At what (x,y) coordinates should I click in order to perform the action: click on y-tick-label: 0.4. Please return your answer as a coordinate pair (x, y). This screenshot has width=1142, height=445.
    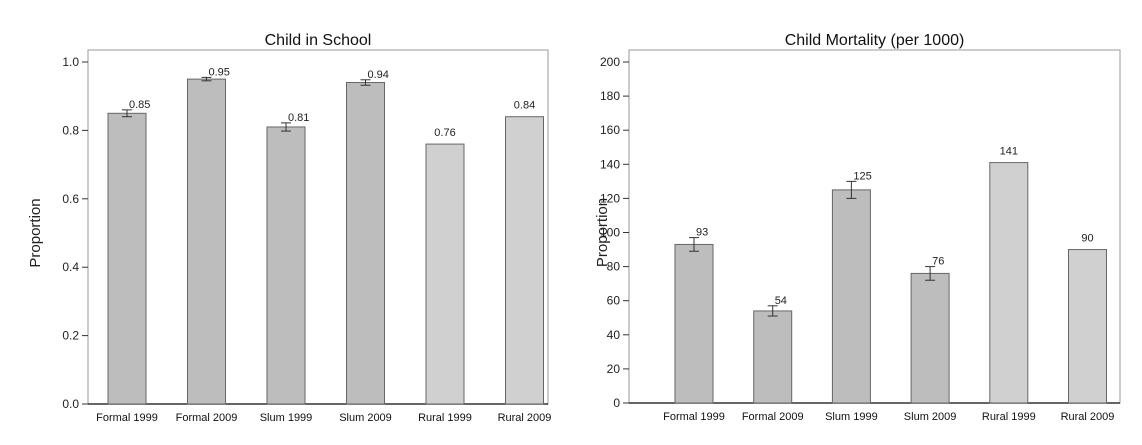
    Looking at the image, I should click on (70, 267).